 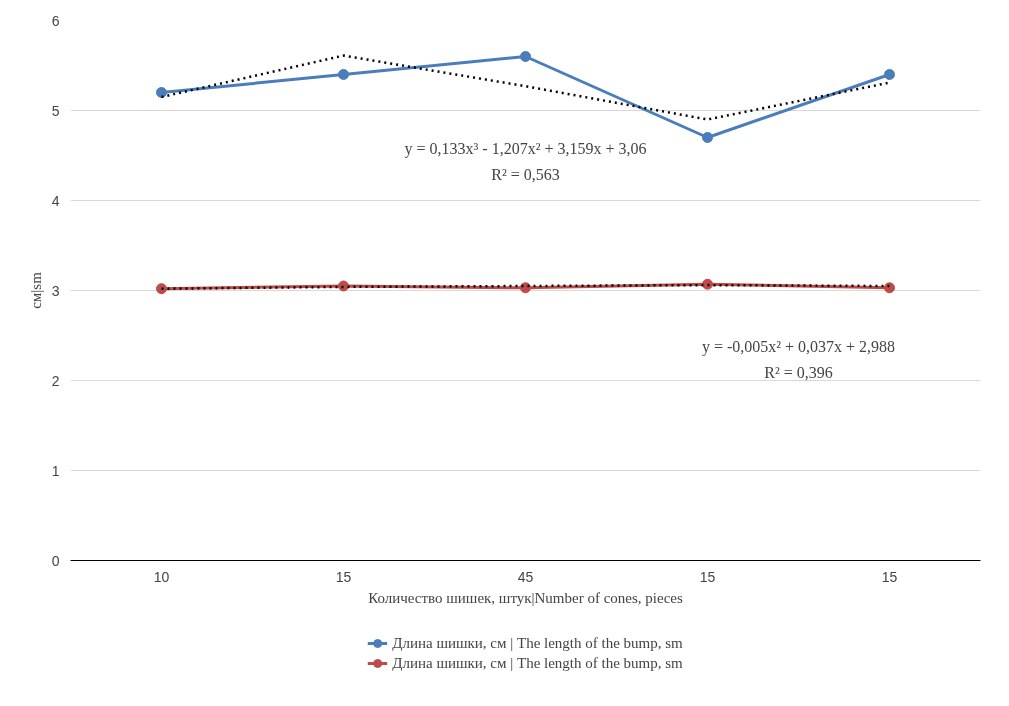 What do you see at coordinates (55, 200) in the screenshot?
I see `y-tick-label: 4` at bounding box center [55, 200].